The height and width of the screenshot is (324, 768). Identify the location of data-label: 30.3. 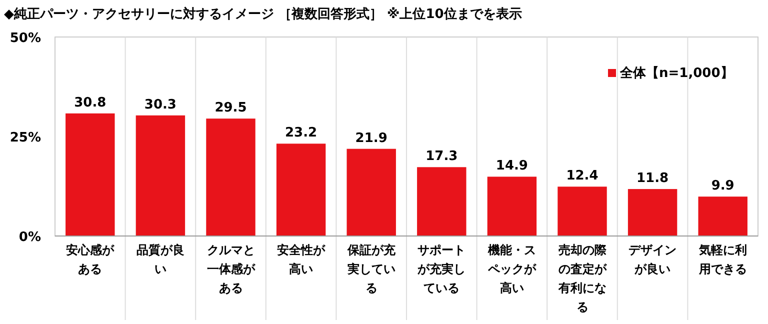
(160, 104).